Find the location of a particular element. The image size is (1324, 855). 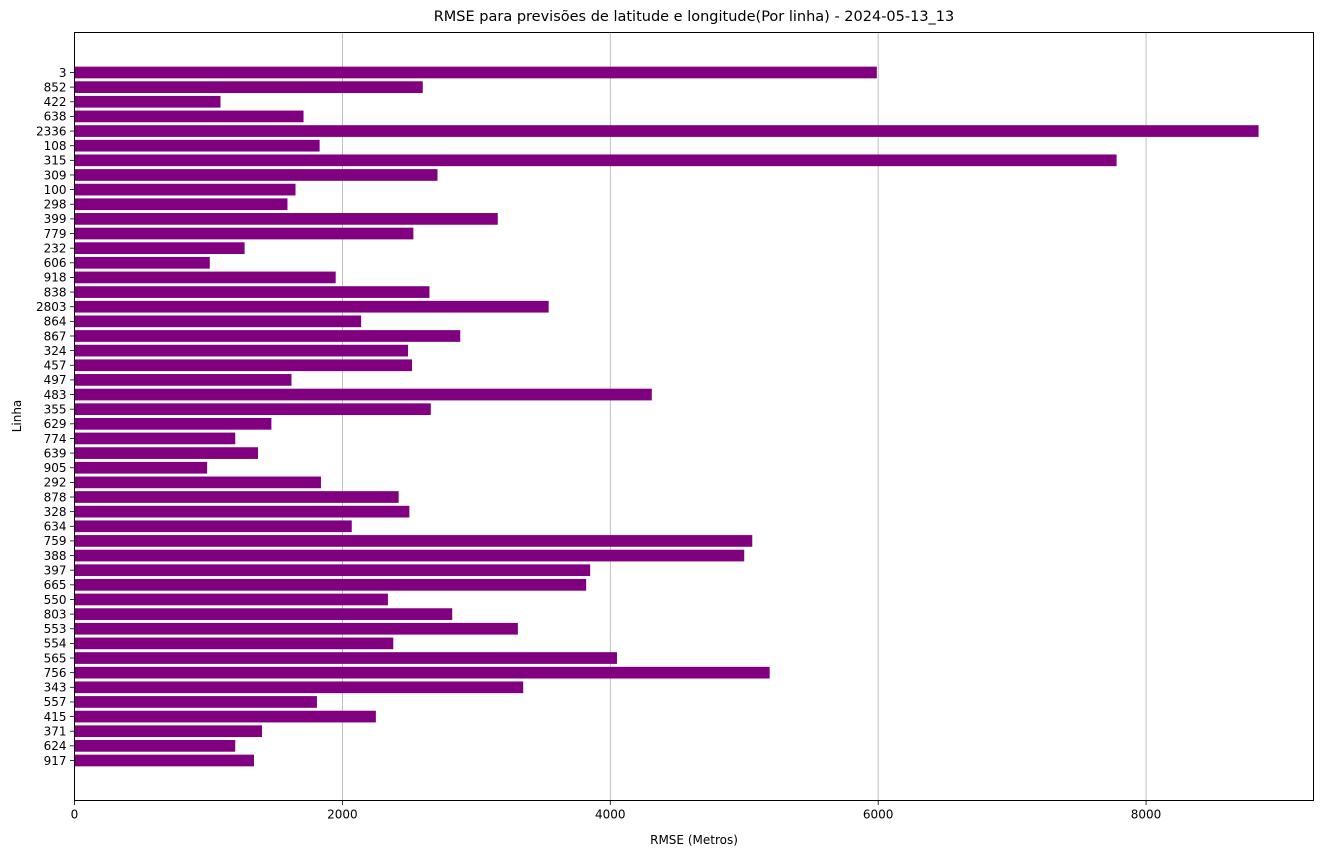

y-tick-label: 867 is located at coordinates (55, 336).